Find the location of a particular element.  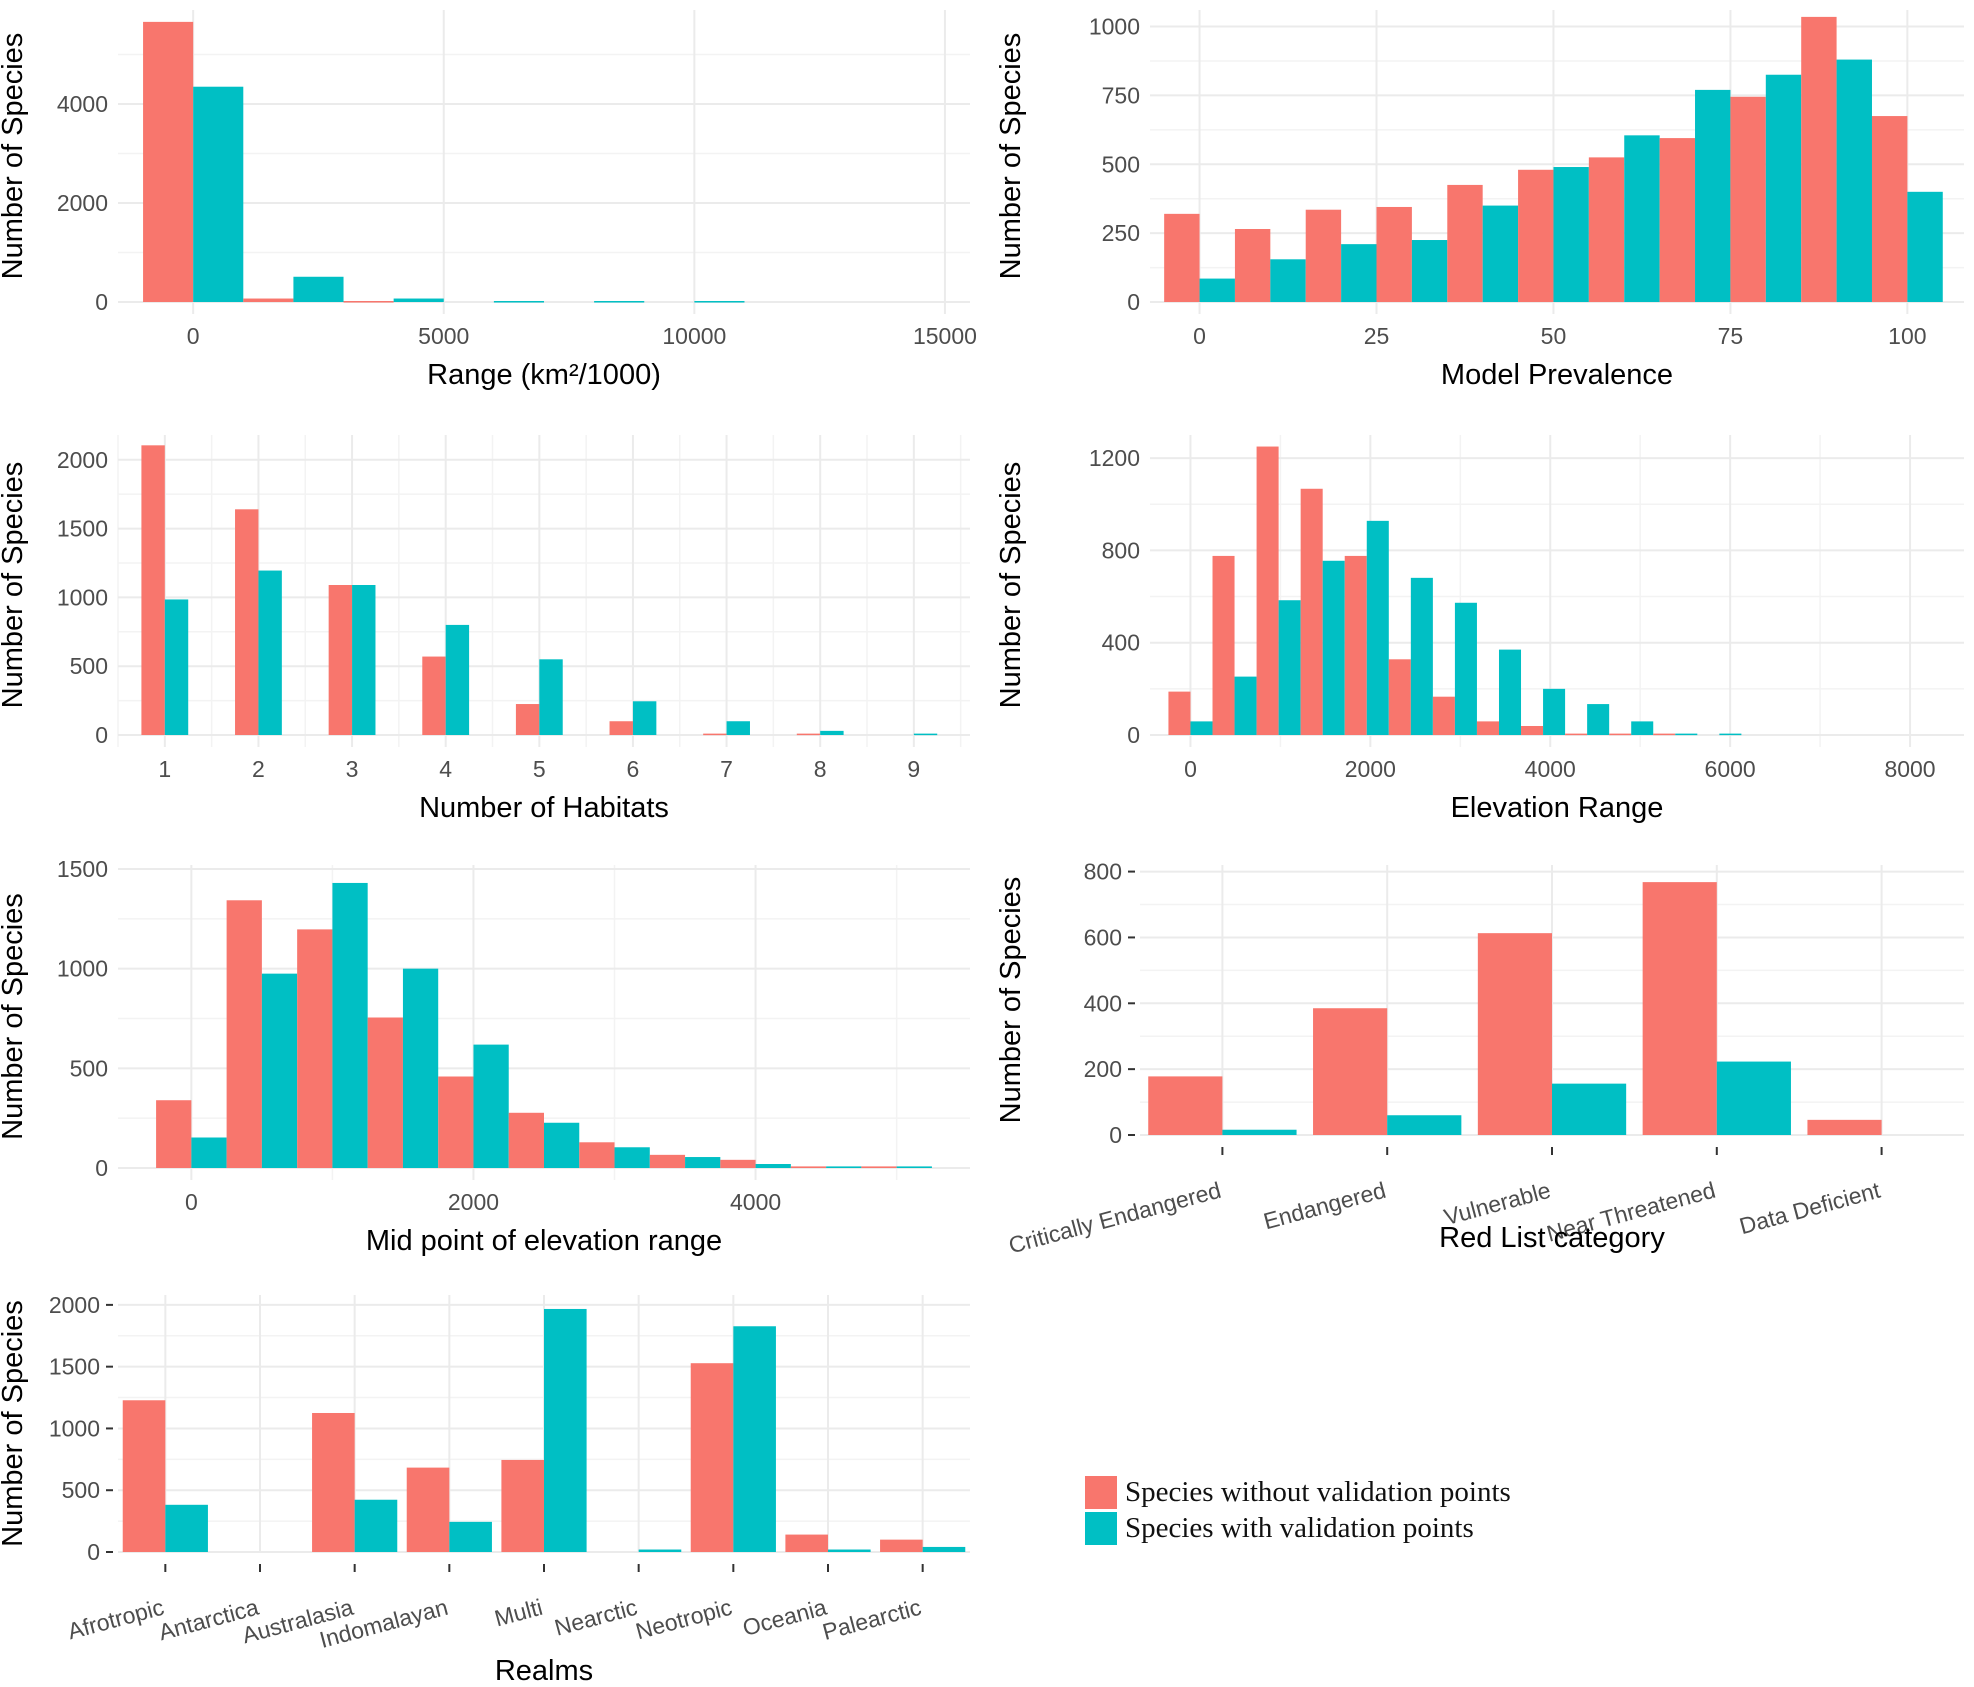

y-tick-label: 1200 is located at coordinates (1114, 458).